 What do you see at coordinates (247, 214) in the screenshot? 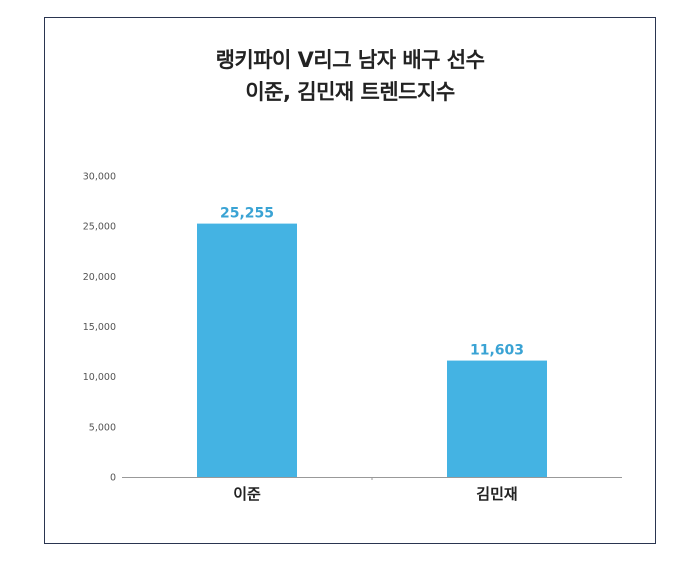
I see `bar-value-label: 25,255` at bounding box center [247, 214].